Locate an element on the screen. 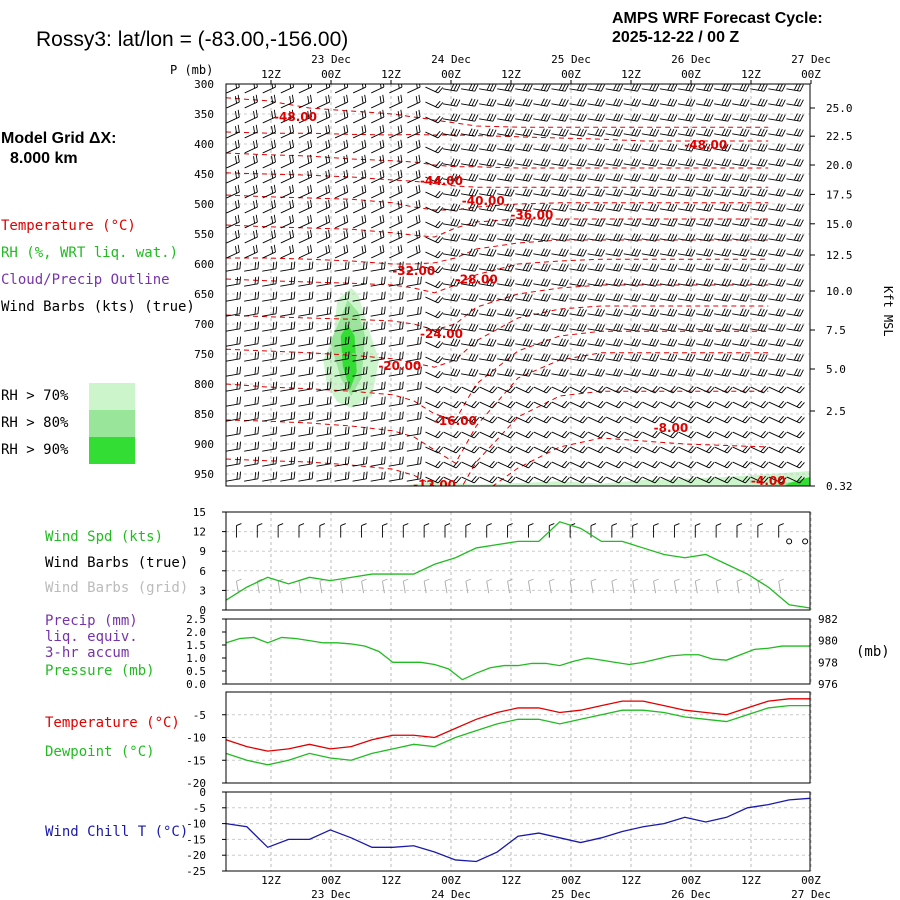  panel-frame is located at coordinates (518, 737).